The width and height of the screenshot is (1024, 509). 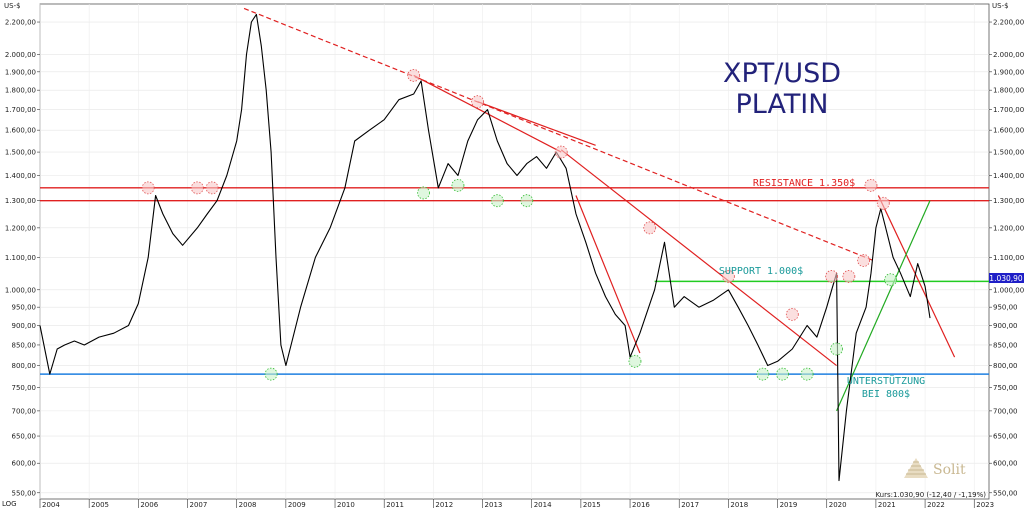 I want to click on solit-logo: Solit, so click(x=935, y=468).